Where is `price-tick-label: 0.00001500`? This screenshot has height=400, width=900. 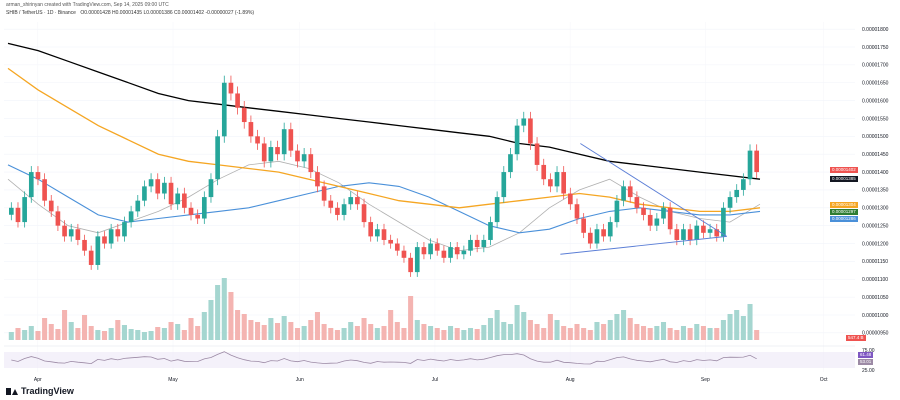
price-tick-label: 0.00001500 is located at coordinates (875, 137).